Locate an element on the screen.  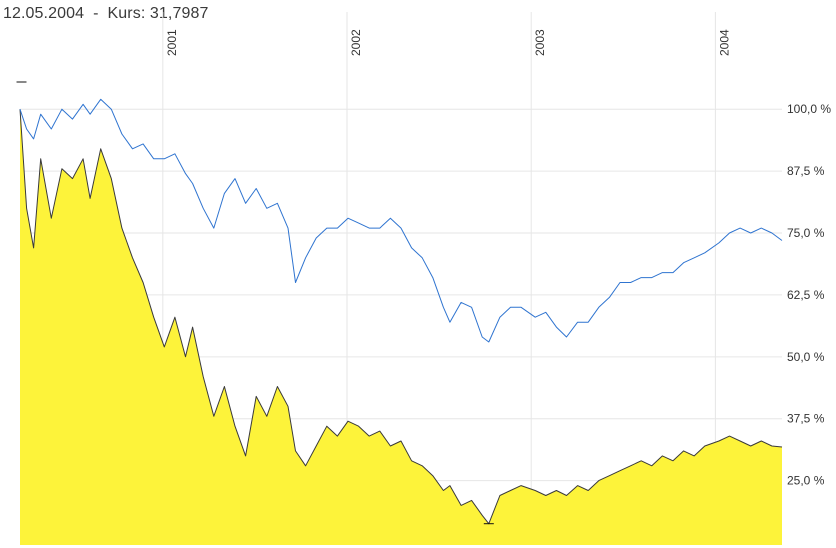
x-axis: 2001 2002 2003 2004 is located at coordinates (448, 42).